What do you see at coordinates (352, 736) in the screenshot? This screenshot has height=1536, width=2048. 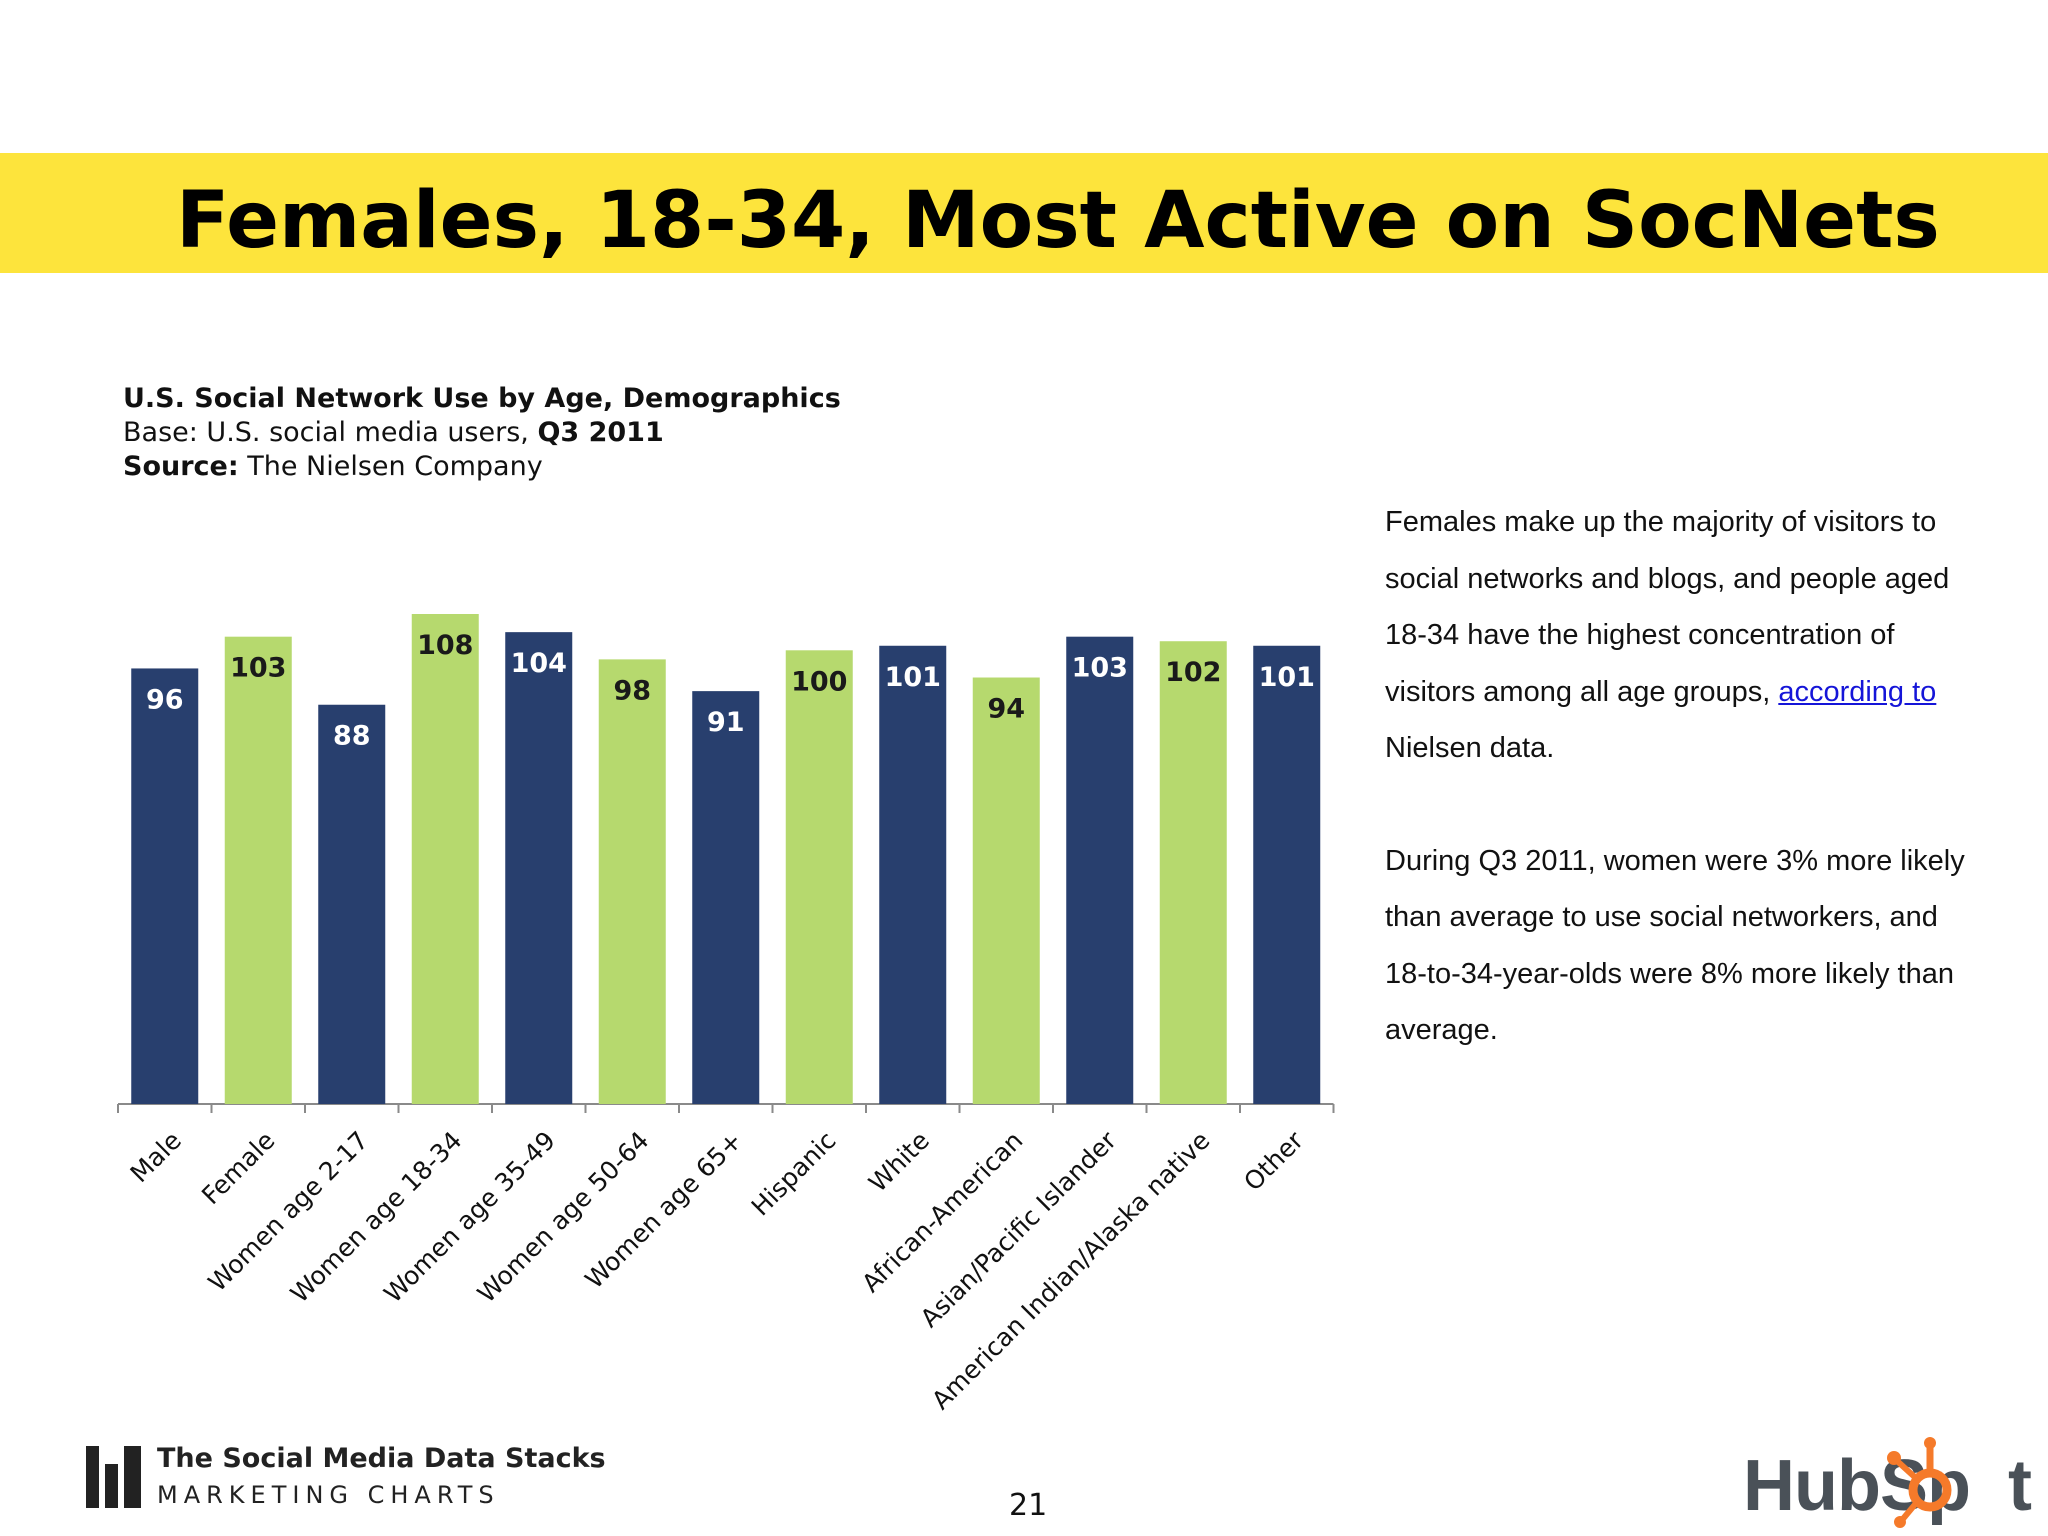 I see `bar-value-label: 88` at bounding box center [352, 736].